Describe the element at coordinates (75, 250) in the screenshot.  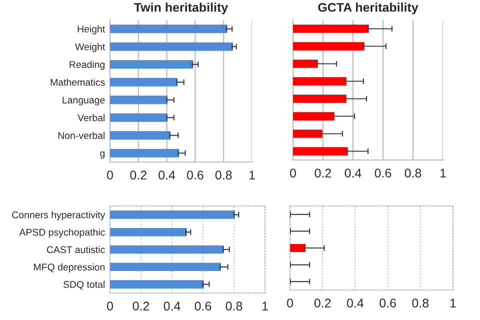
I see `y-tick-label: CAST autistic` at that location.